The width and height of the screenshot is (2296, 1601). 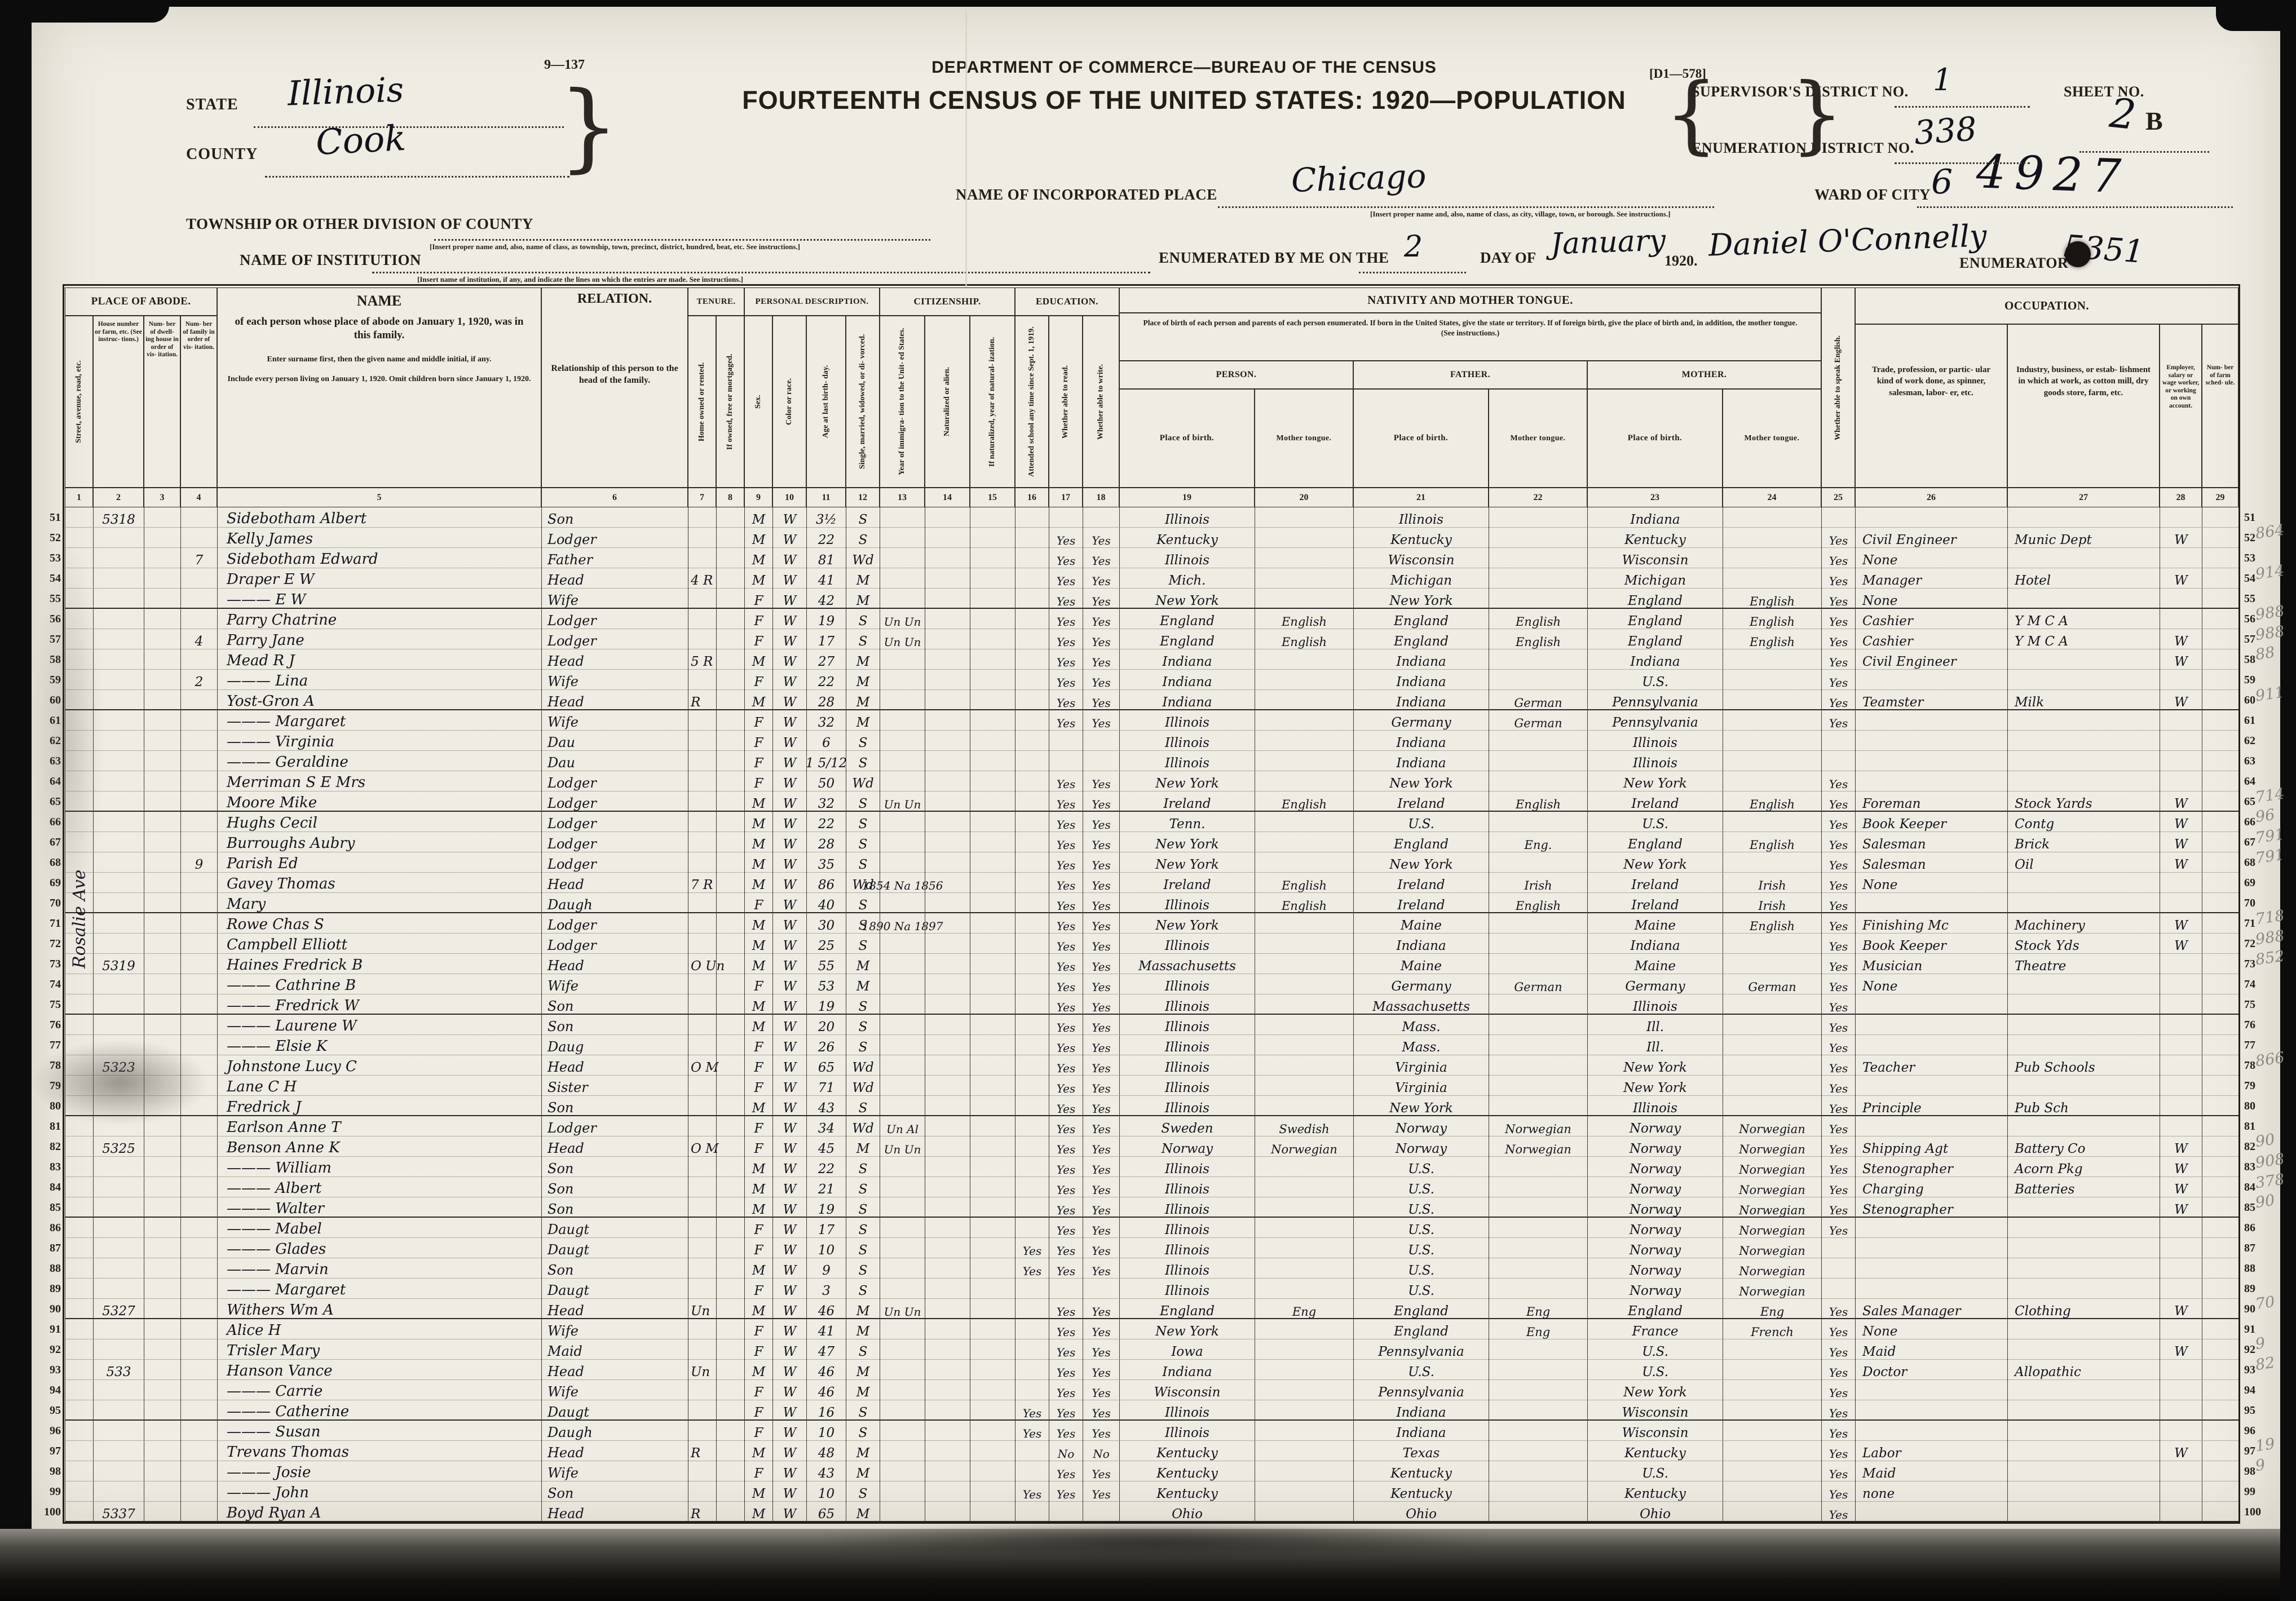 What do you see at coordinates (826, 883) in the screenshot?
I see `row-cell: 86` at bounding box center [826, 883].